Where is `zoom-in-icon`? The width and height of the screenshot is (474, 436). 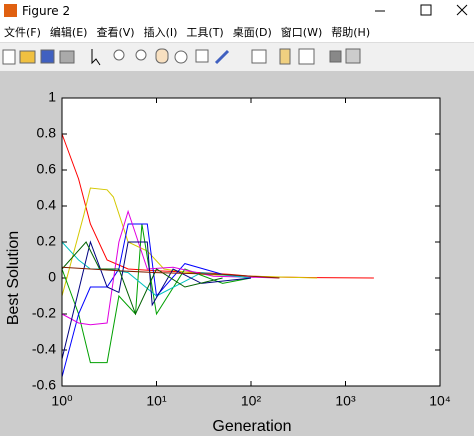 zoom-in-icon is located at coordinates (119, 55).